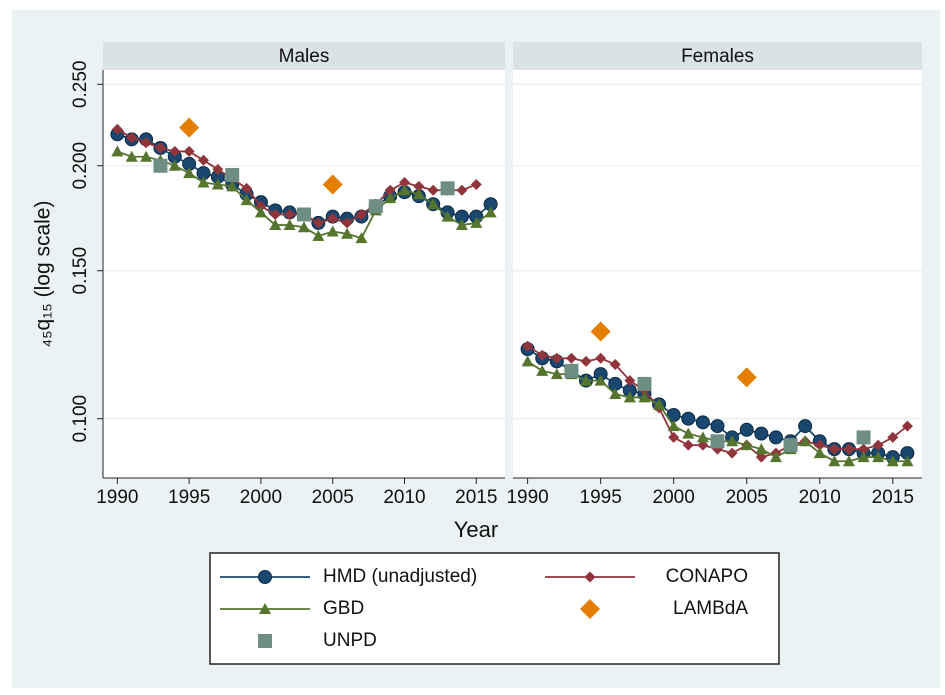  I want to click on panel-strip, so click(717, 56).